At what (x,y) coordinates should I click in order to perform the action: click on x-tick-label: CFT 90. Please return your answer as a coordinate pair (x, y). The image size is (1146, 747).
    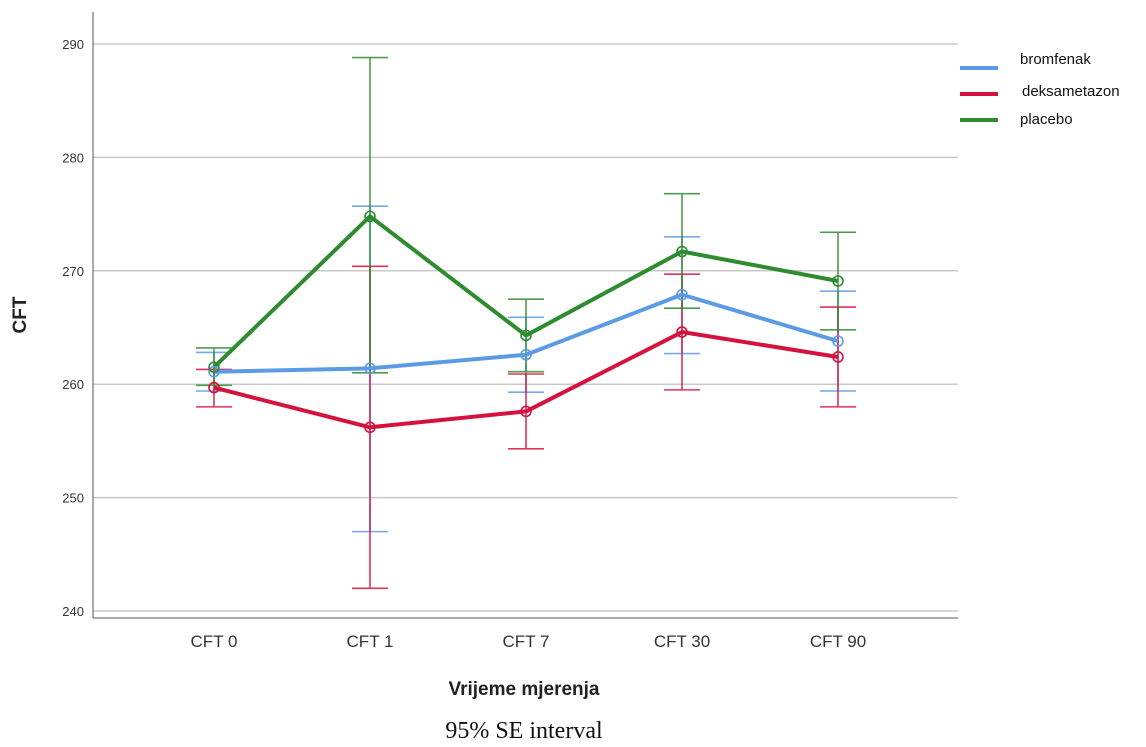
    Looking at the image, I should click on (838, 641).